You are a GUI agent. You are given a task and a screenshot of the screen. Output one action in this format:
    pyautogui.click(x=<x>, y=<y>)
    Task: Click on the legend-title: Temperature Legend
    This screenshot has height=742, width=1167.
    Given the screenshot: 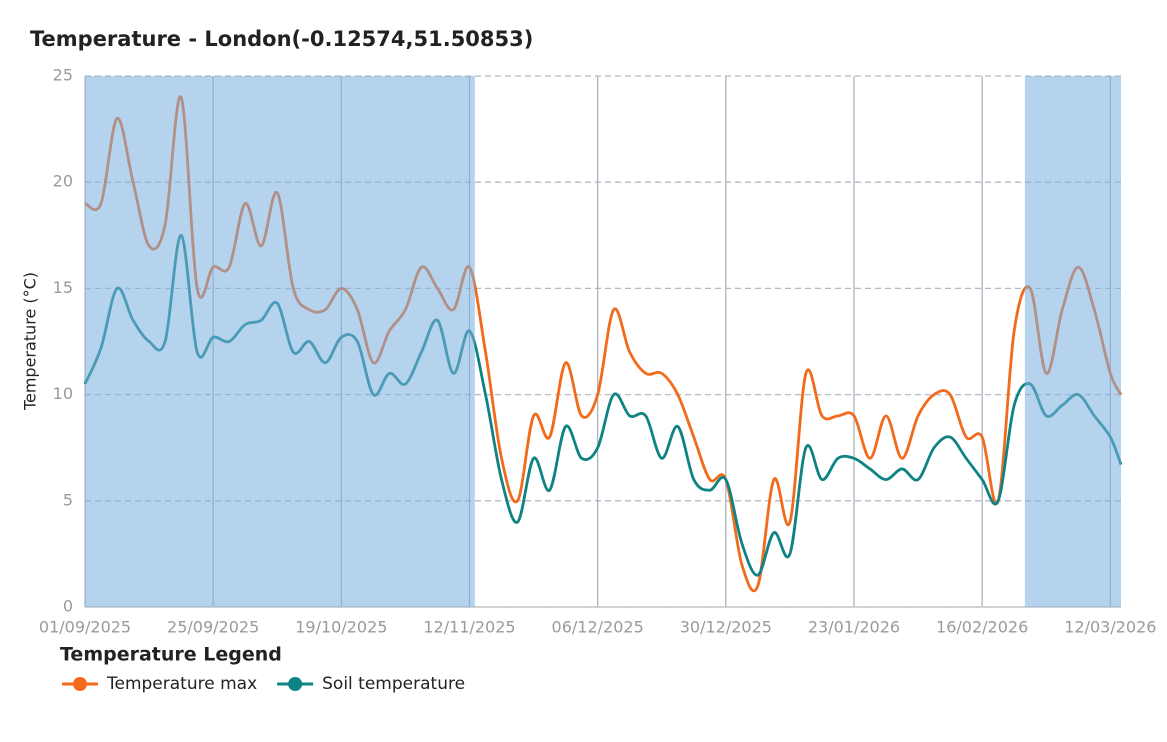 What is the action you would take?
    pyautogui.click(x=171, y=655)
    